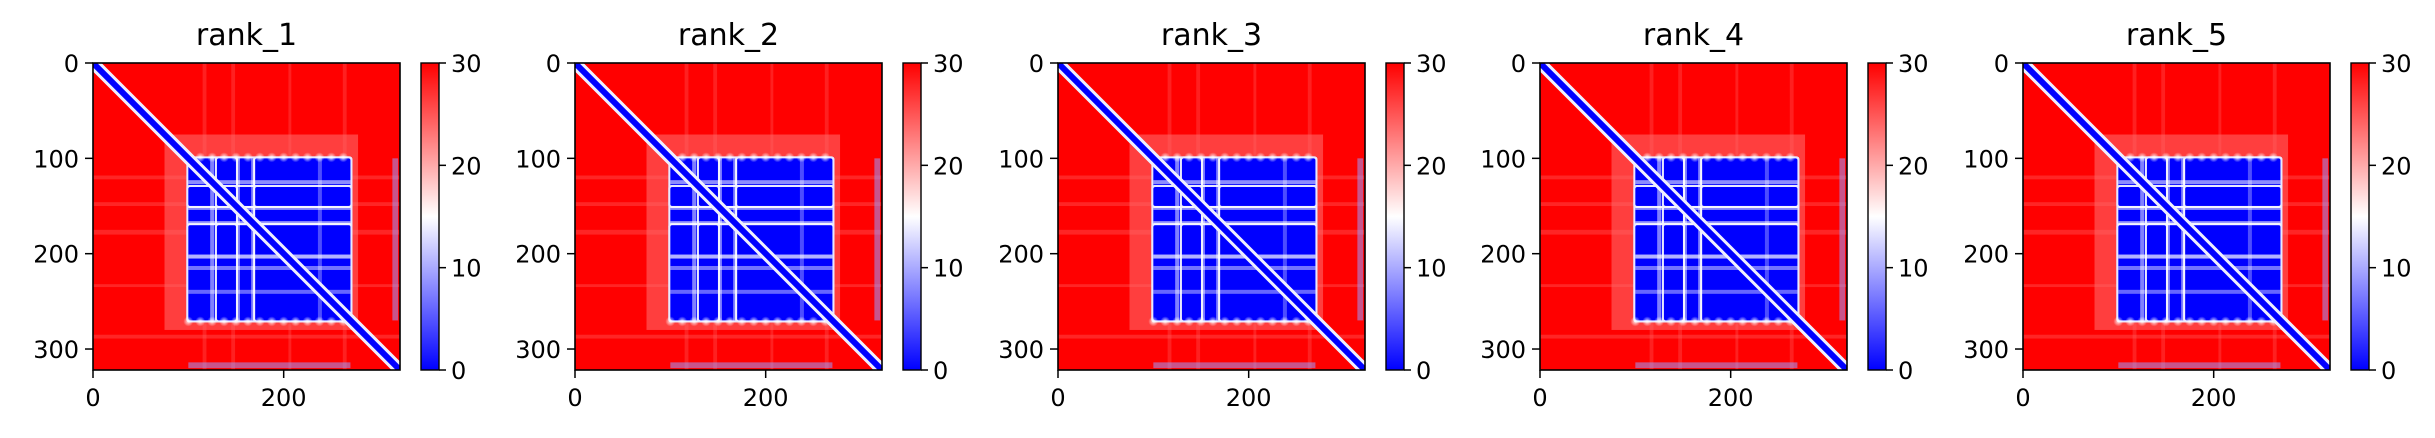  I want to click on colorbar-tick-label: 0, so click(1423, 371).